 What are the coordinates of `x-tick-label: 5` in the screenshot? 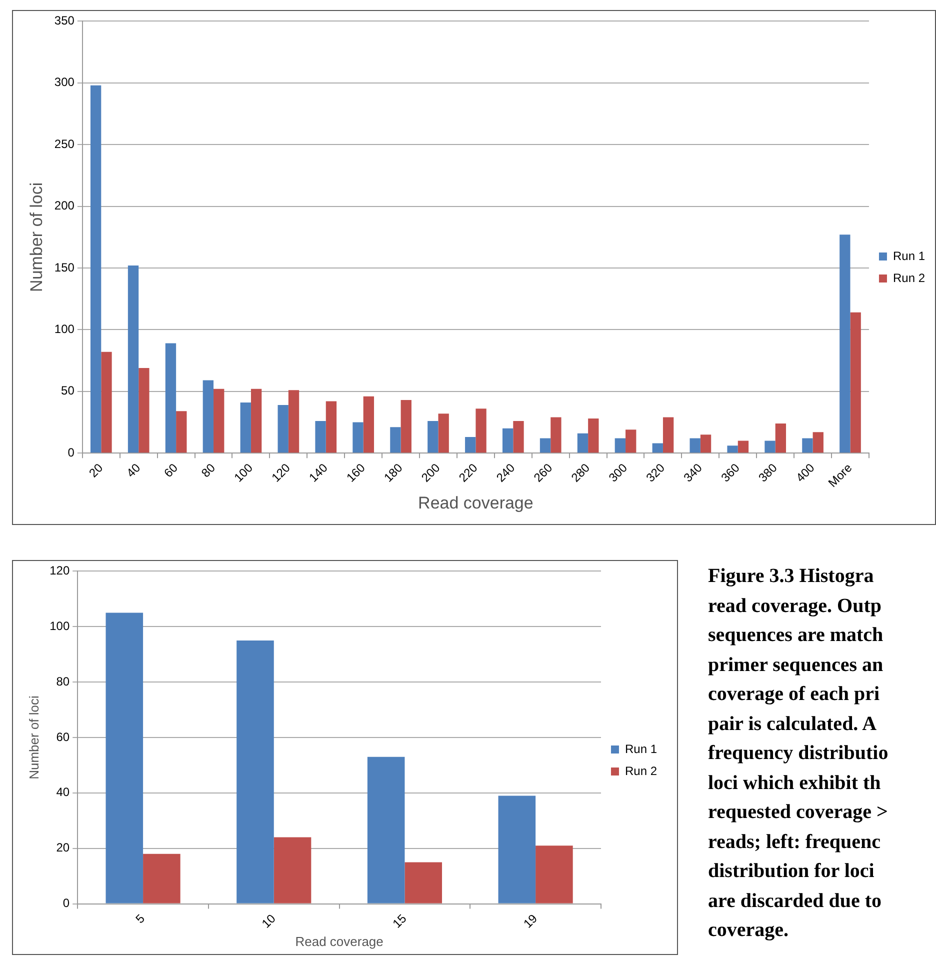 It's located at (140, 918).